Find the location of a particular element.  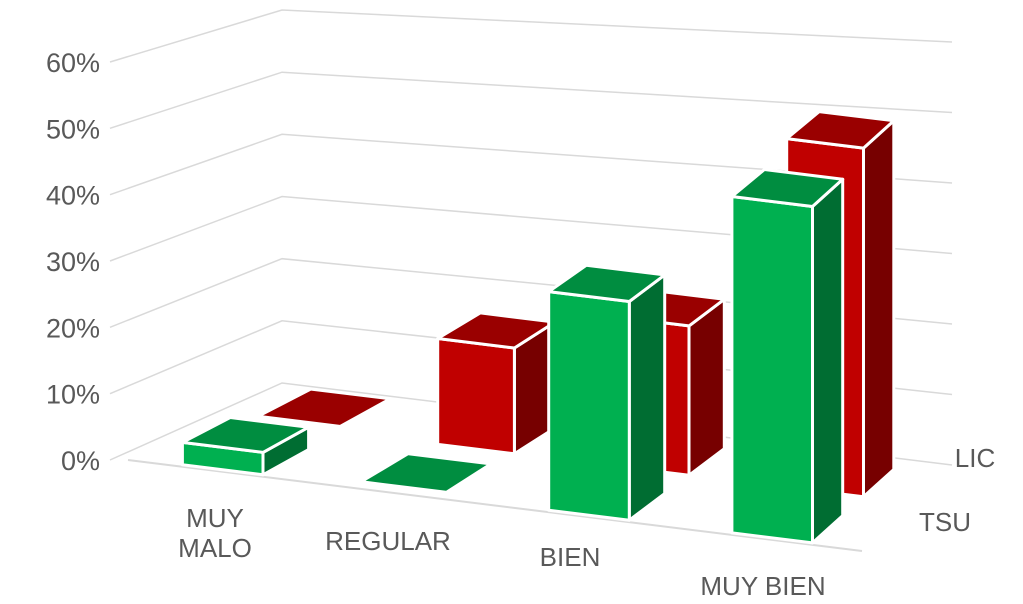

y-tick-label: 10% is located at coordinates (73, 395).